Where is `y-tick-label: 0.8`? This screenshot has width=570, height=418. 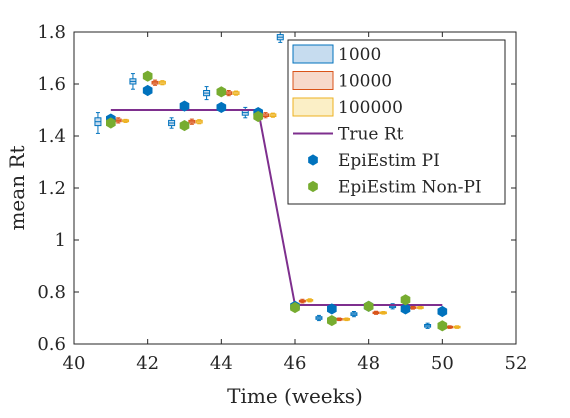
y-tick-label: 0.8 is located at coordinates (51, 292).